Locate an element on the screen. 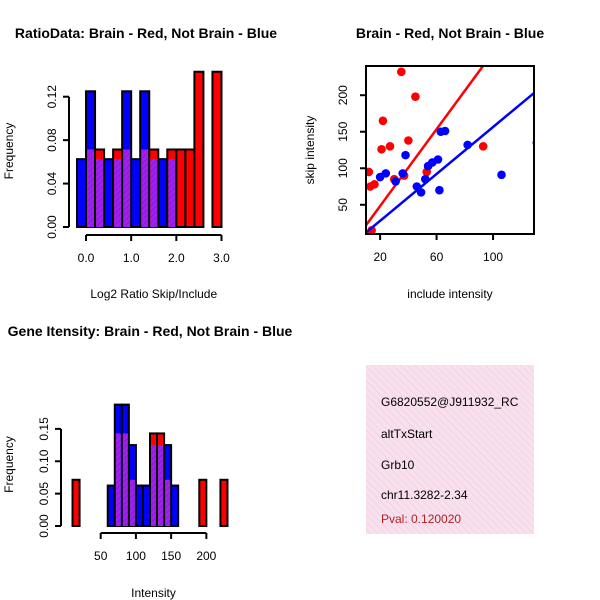 The width and height of the screenshot is (600, 600). x-tick-label: 0.0 is located at coordinates (86, 258).